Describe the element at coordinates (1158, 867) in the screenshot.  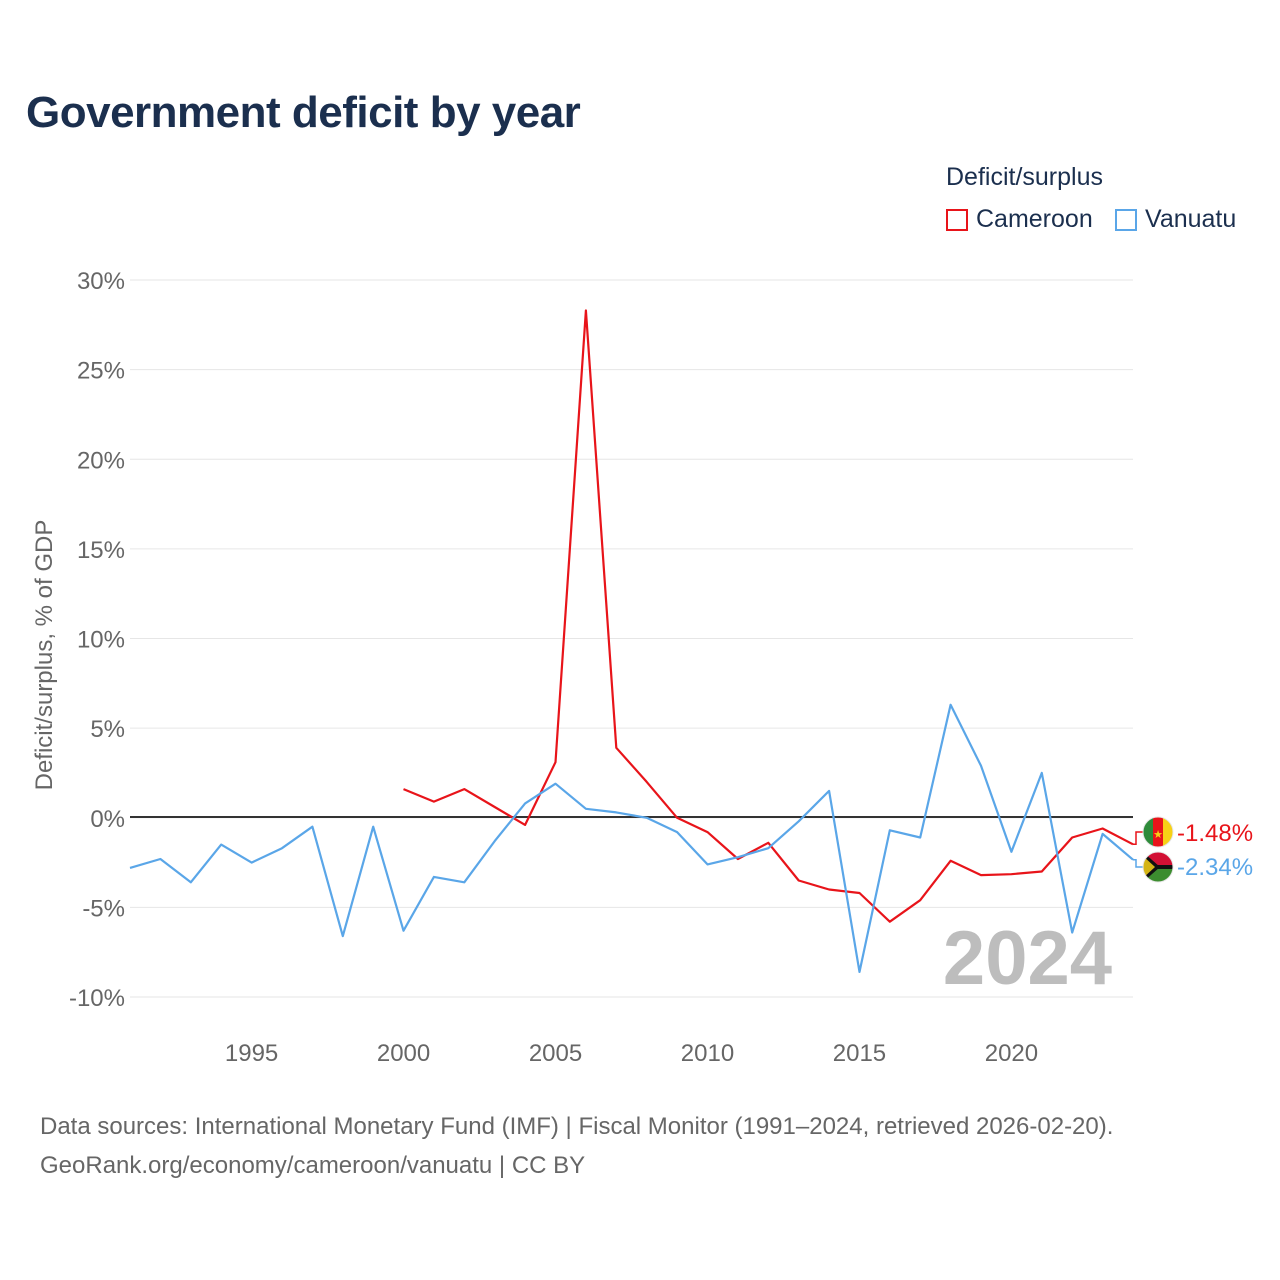
I see `vanuatu-flag-icon` at that location.